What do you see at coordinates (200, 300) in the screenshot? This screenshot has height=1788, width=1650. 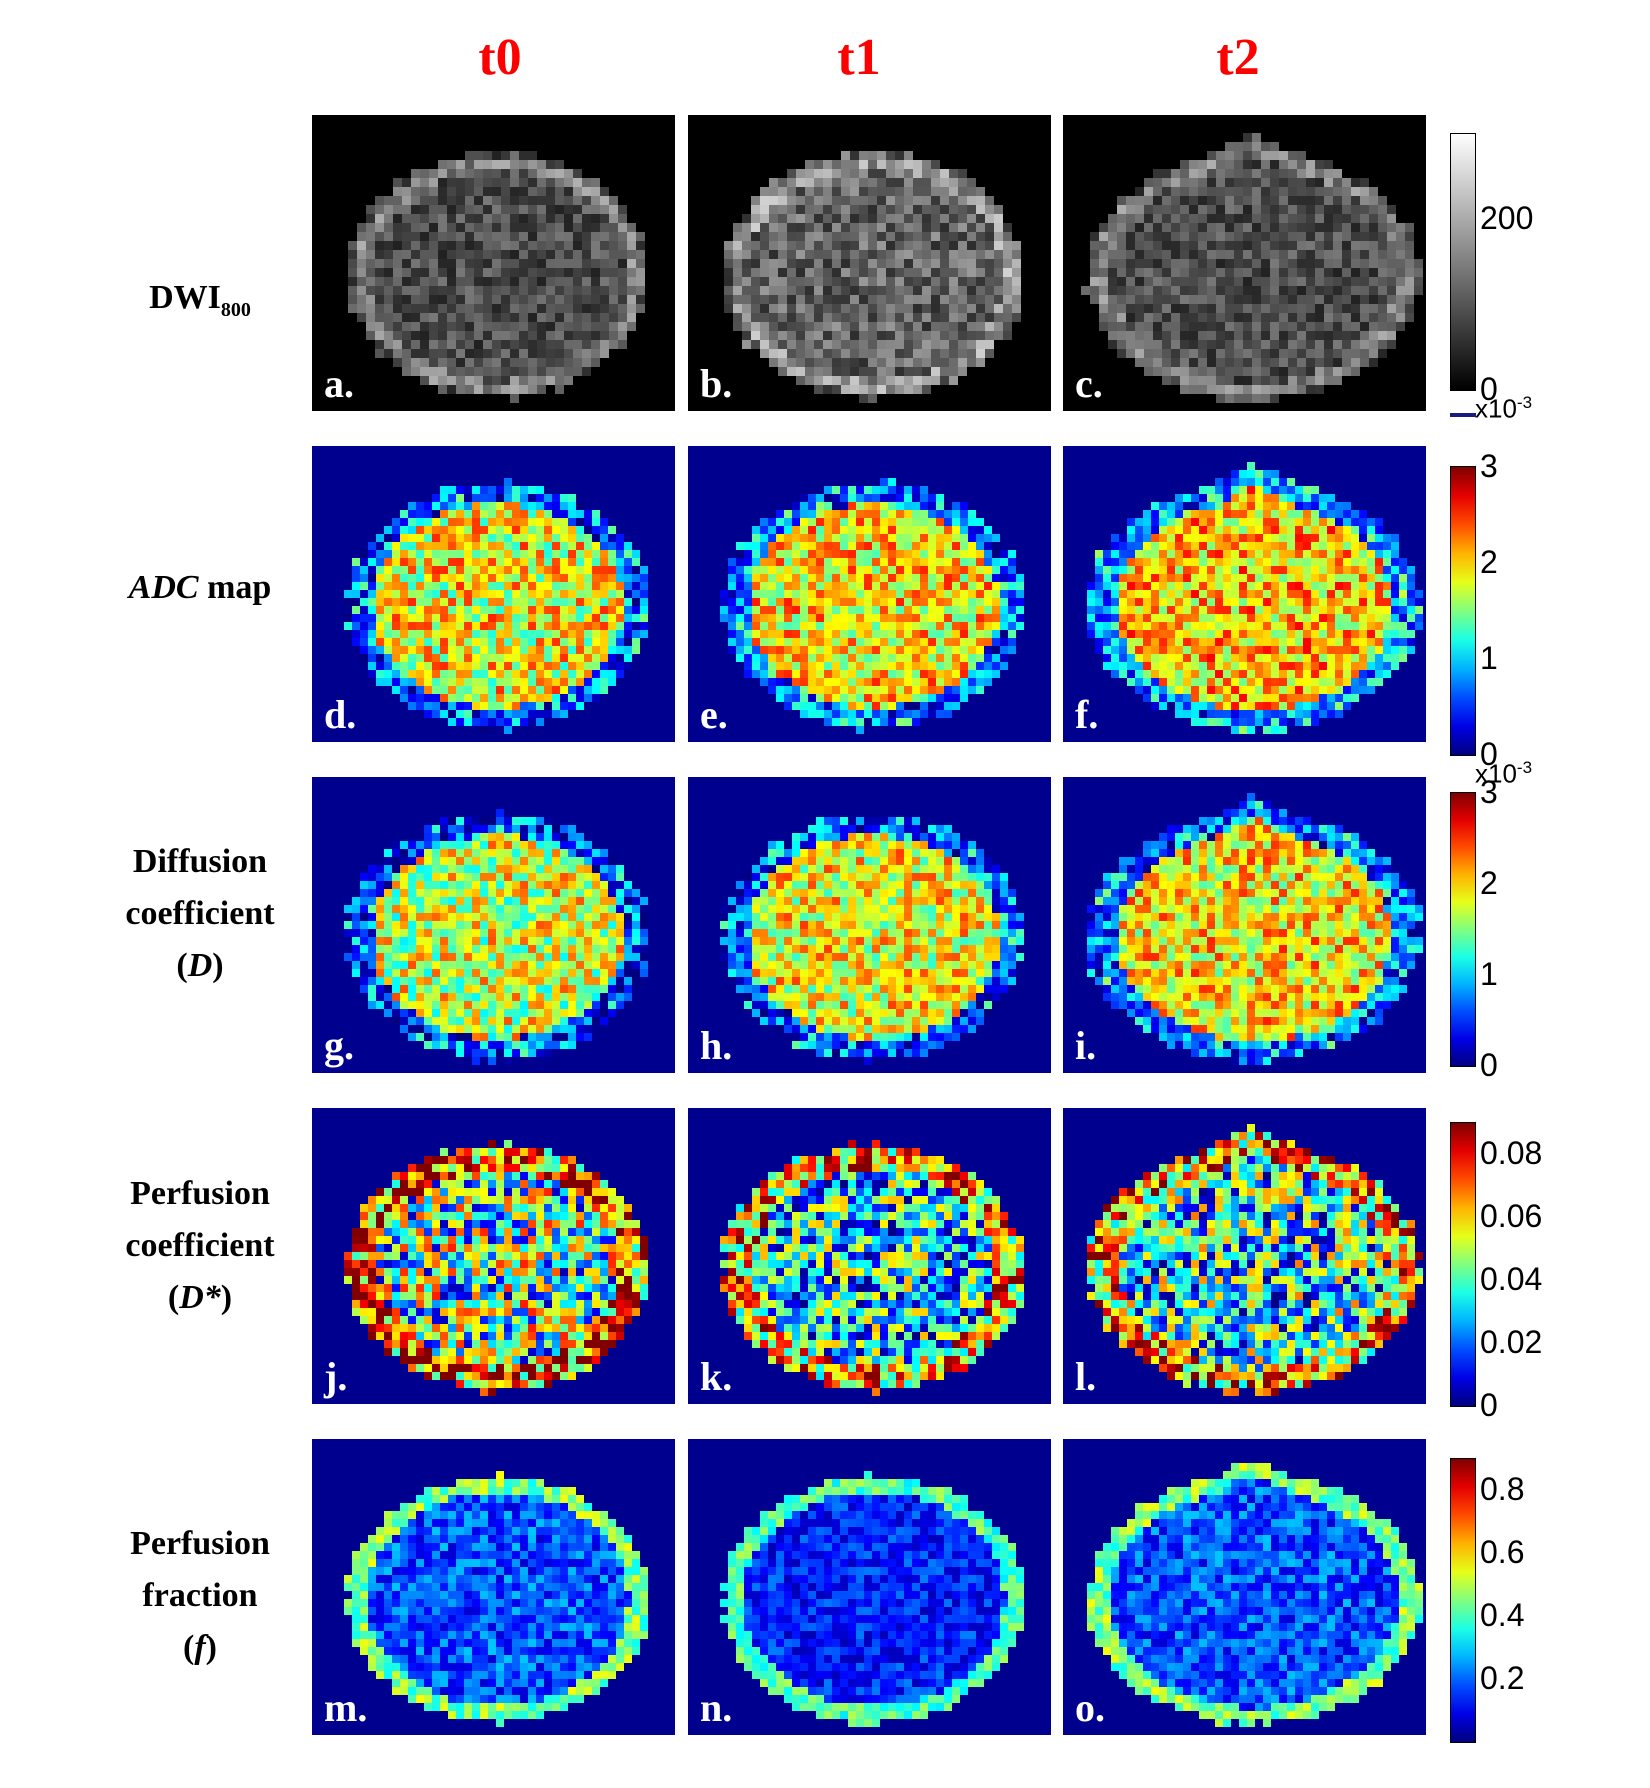 I see `row-label-dwi800: DWI800` at bounding box center [200, 300].